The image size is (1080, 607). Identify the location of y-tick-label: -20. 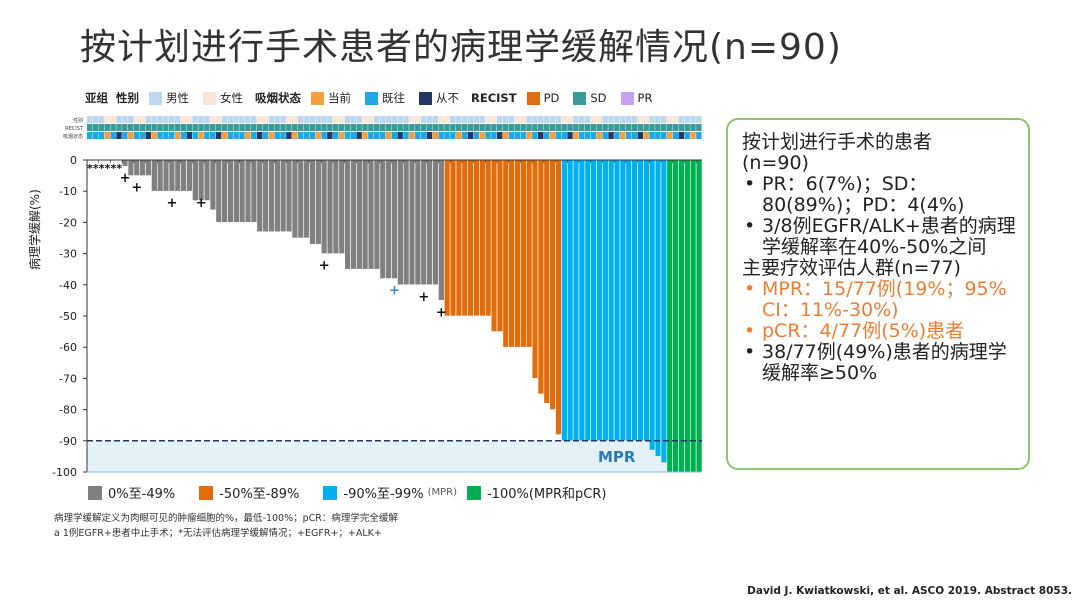
(68, 222).